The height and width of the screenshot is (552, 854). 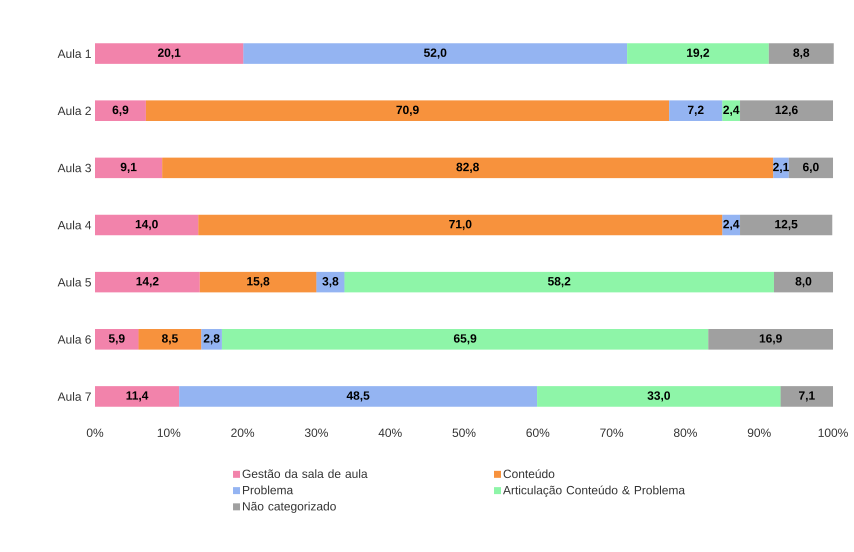 I want to click on data-label: 19,2, so click(x=698, y=53).